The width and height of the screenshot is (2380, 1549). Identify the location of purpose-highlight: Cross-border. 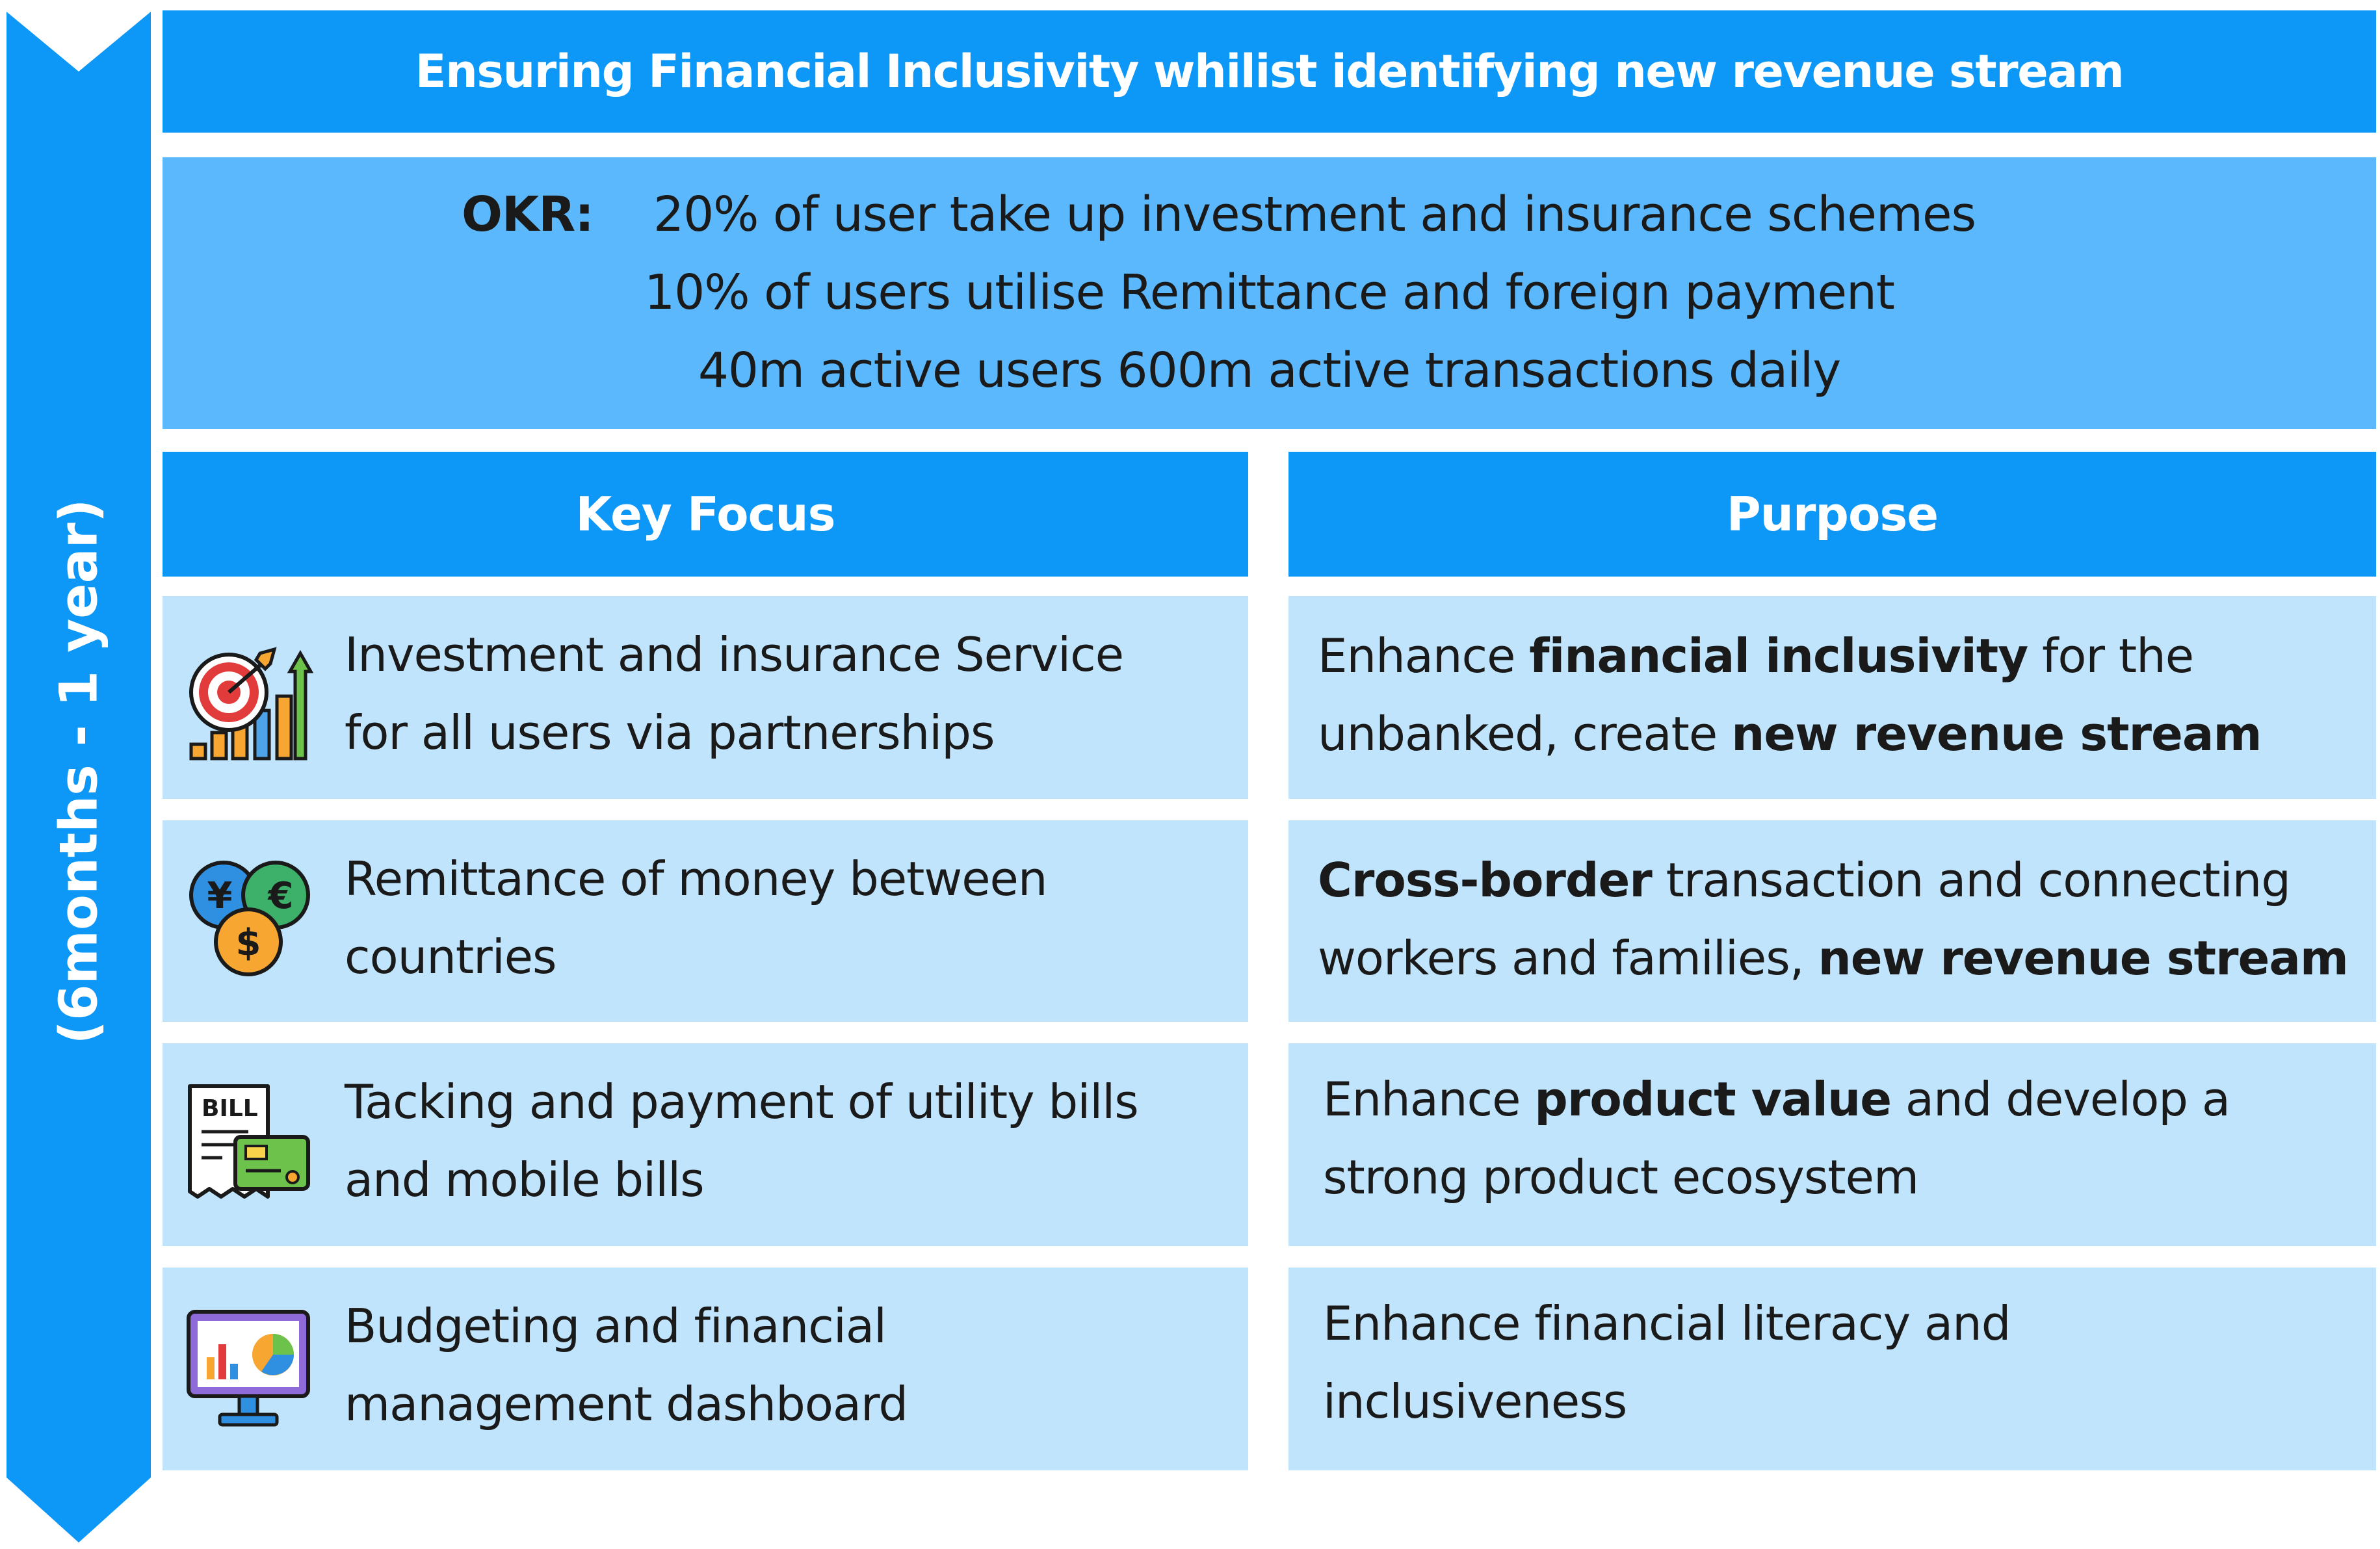
(1485, 880).